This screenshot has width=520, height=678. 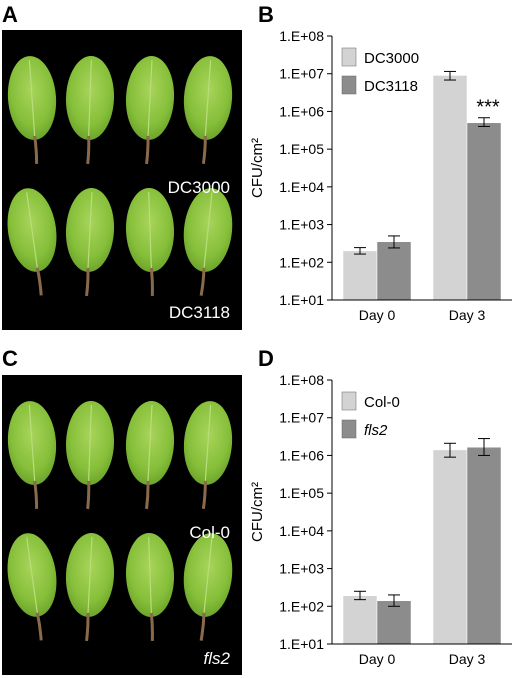 What do you see at coordinates (301, 225) in the screenshot?
I see `chart-b-ytick-label: 1.E+03` at bounding box center [301, 225].